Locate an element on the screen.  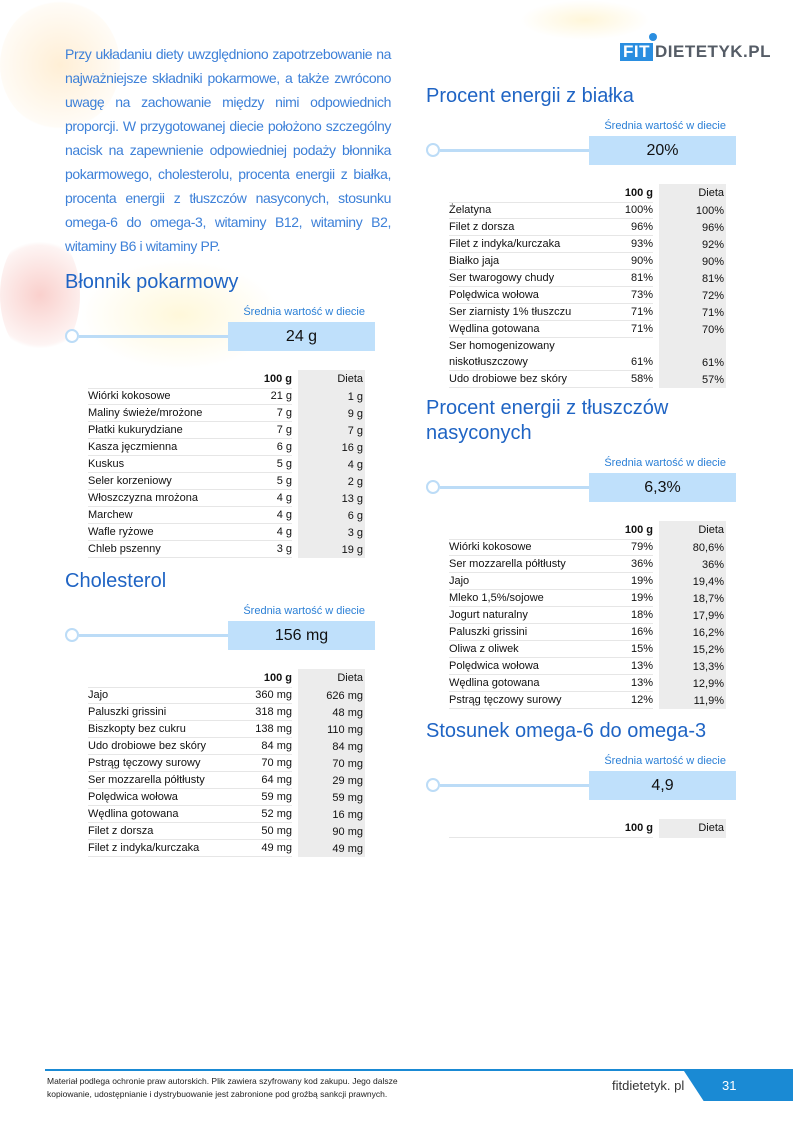
value-dieta: 18,7% is located at coordinates (692, 598).